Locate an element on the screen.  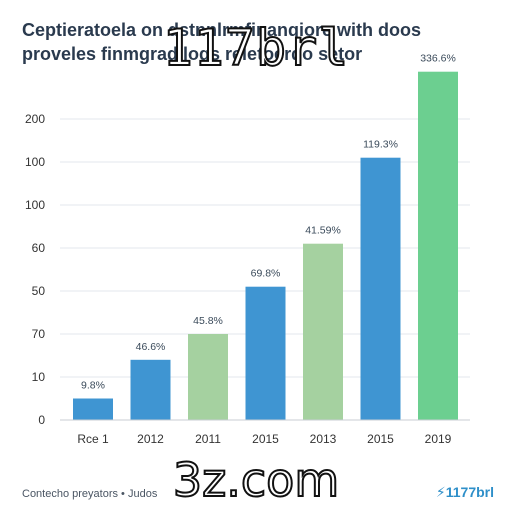
x-axis-ticks: Rce 1 2012 2011 2015 2013 2015 2019 is located at coordinates (264, 439).